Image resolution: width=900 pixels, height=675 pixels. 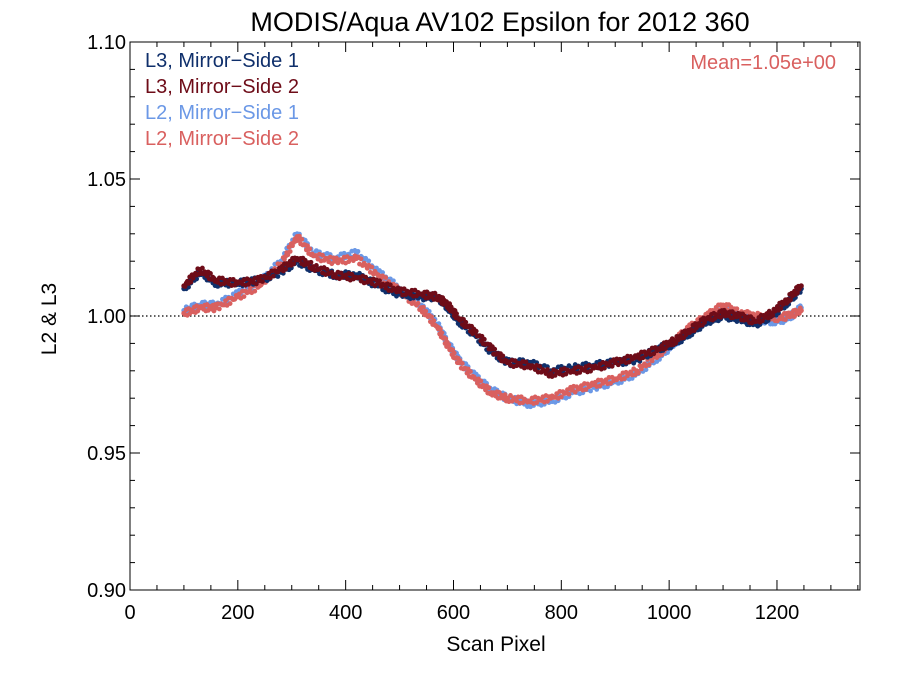 I want to click on series-points, so click(x=492, y=317).